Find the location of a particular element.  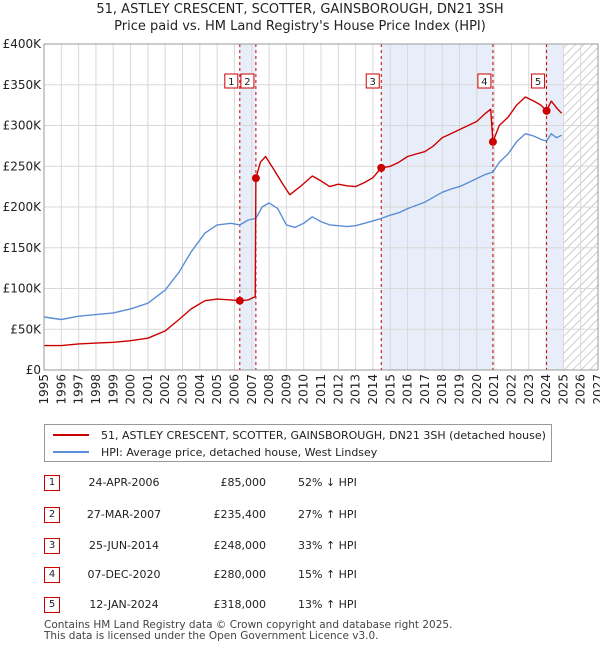

sale-date: 24-APR-2006 is located at coordinates (124, 482).